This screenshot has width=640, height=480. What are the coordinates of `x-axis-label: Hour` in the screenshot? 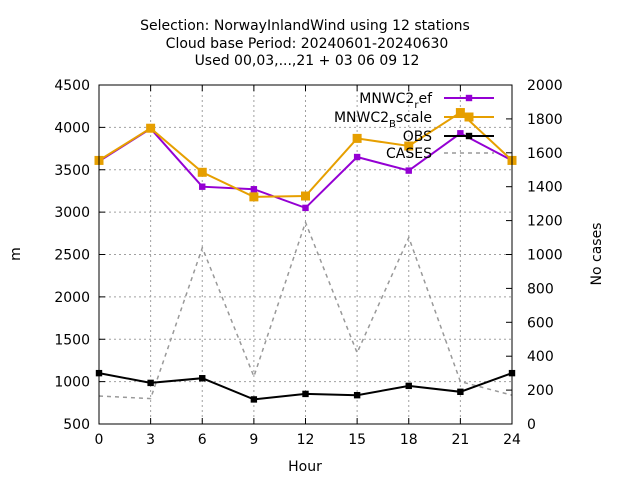 It's located at (305, 467).